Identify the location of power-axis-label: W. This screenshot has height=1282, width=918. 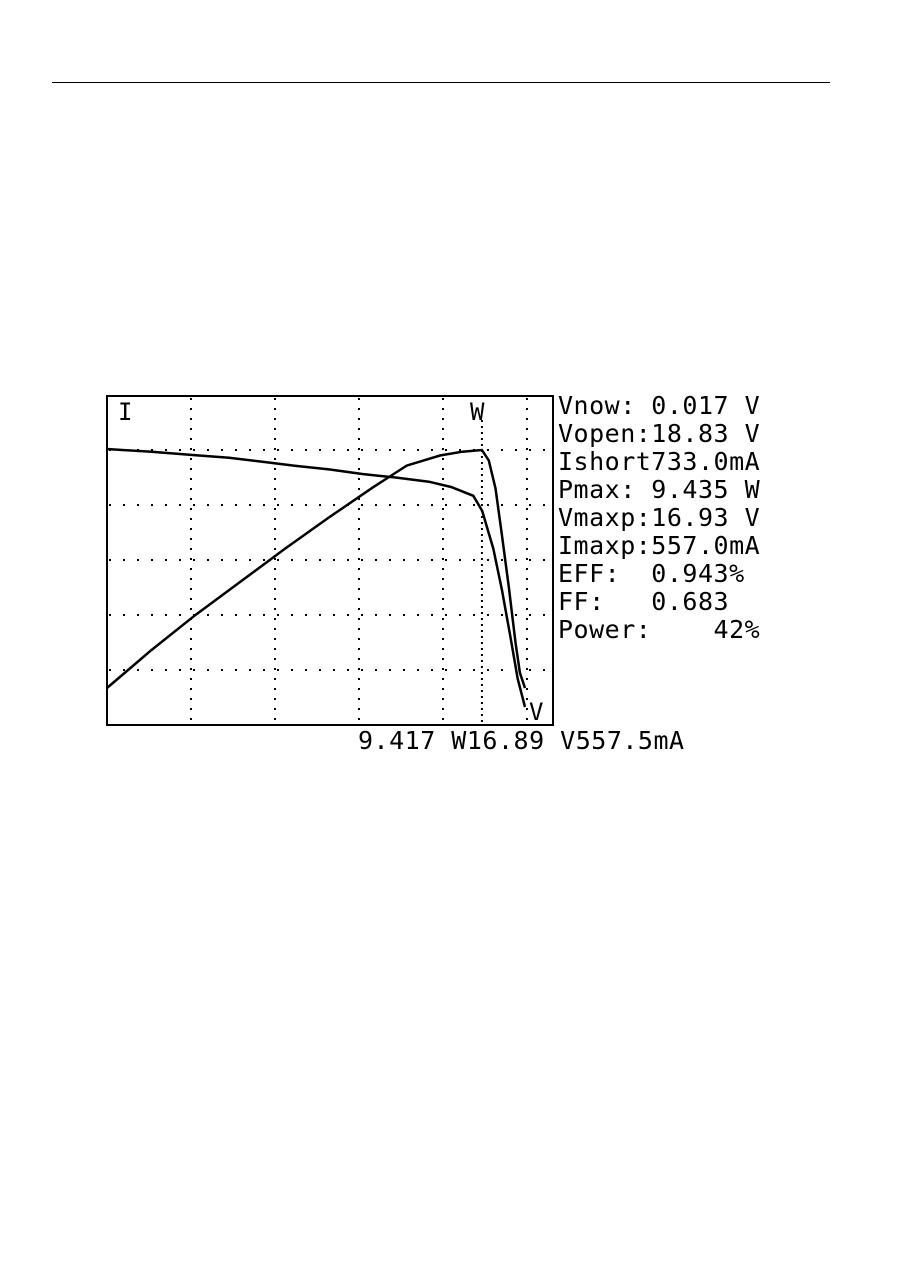
(477, 412).